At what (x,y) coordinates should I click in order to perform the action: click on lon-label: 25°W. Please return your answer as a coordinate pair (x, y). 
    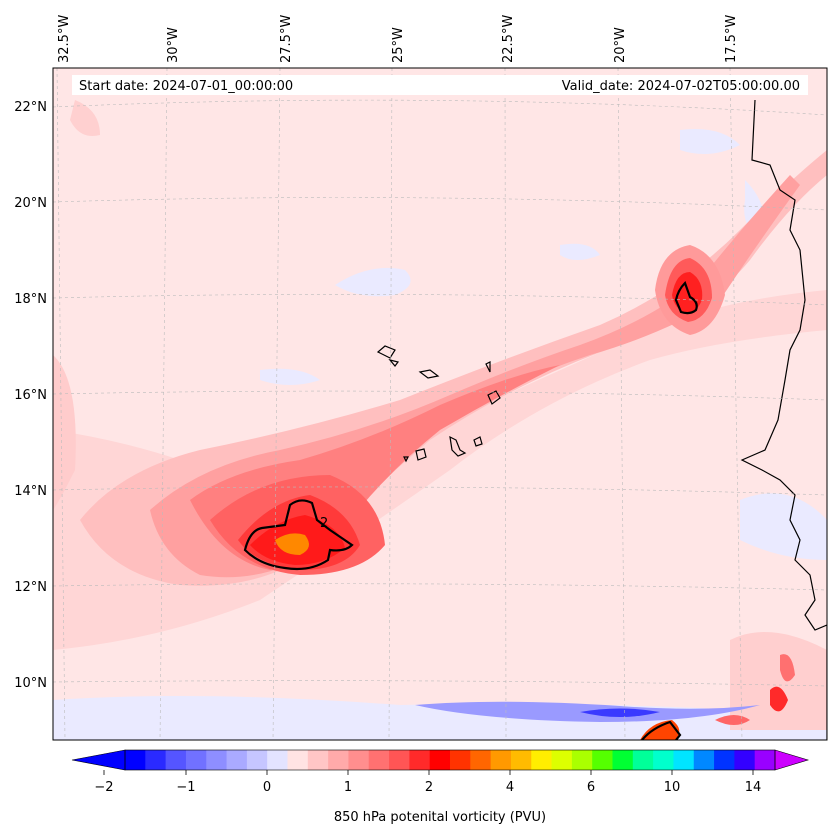
    Looking at the image, I should click on (398, 45).